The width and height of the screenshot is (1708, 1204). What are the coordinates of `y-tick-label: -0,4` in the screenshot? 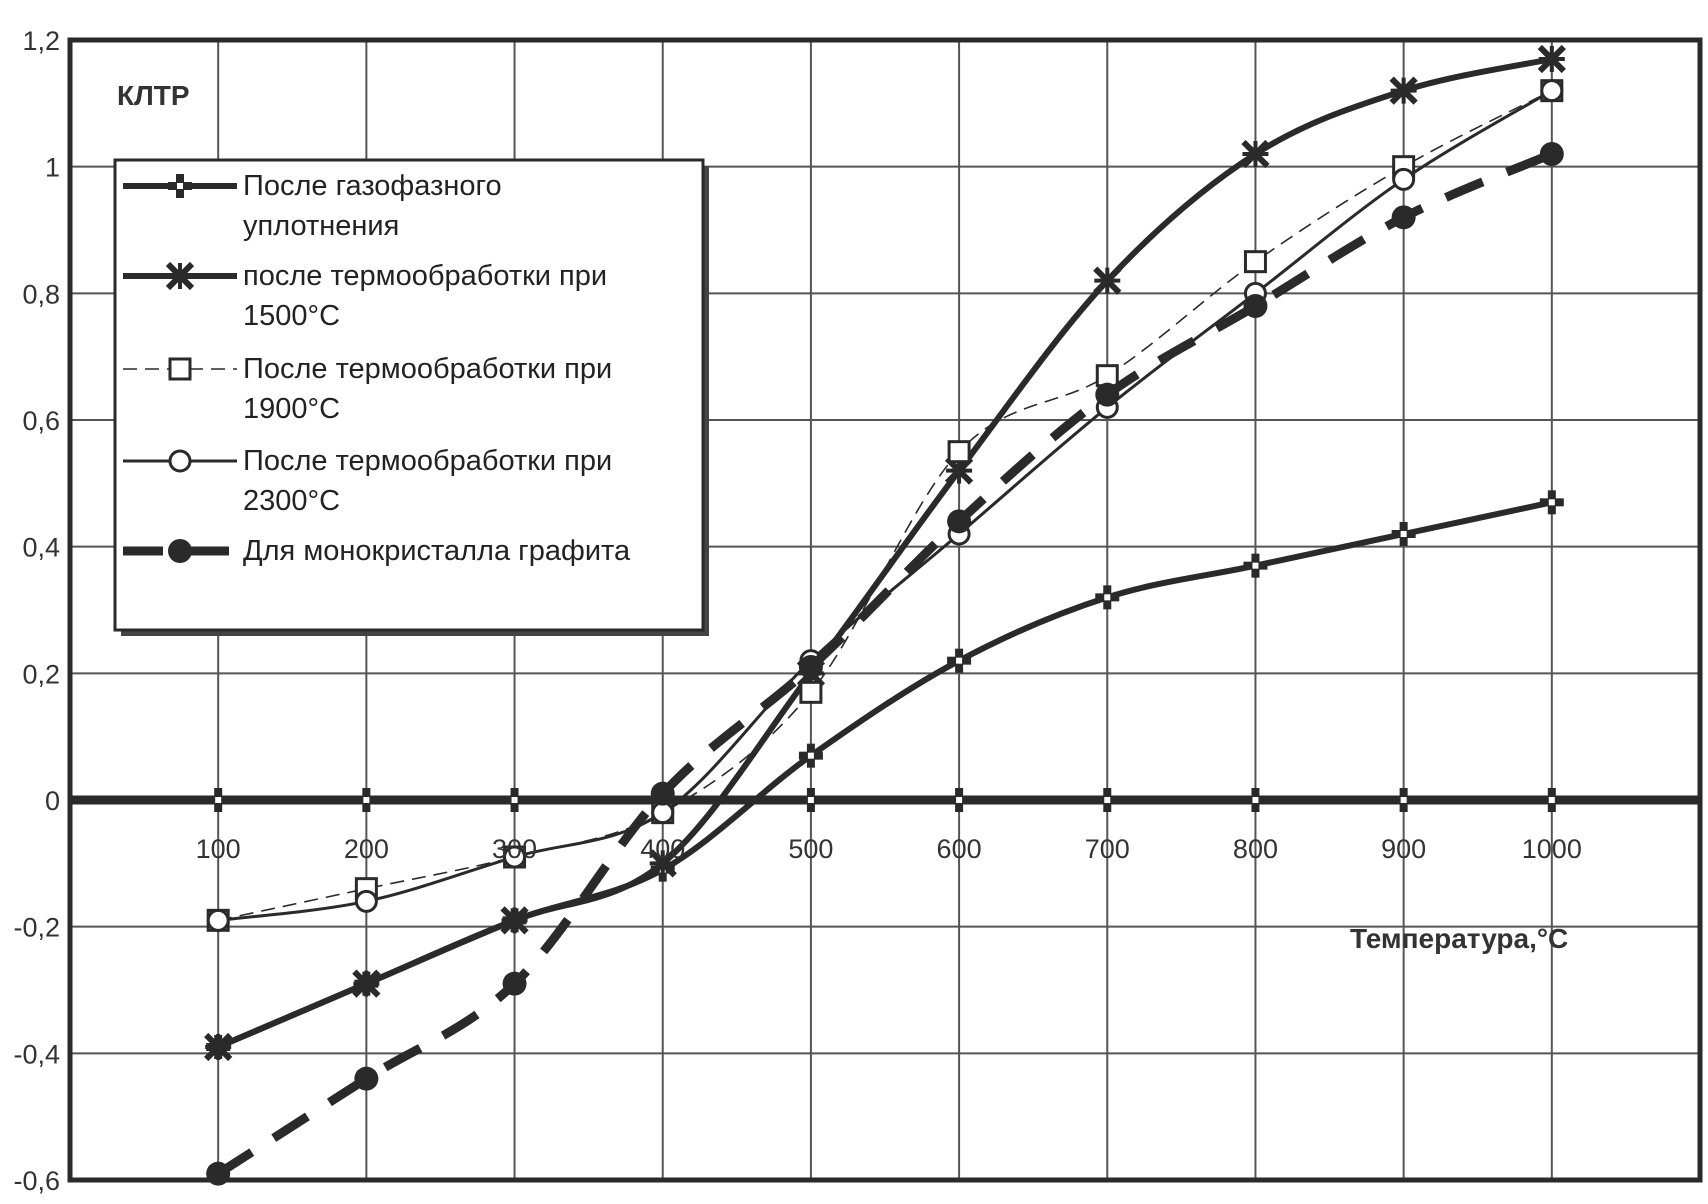 It's located at (36, 1054).